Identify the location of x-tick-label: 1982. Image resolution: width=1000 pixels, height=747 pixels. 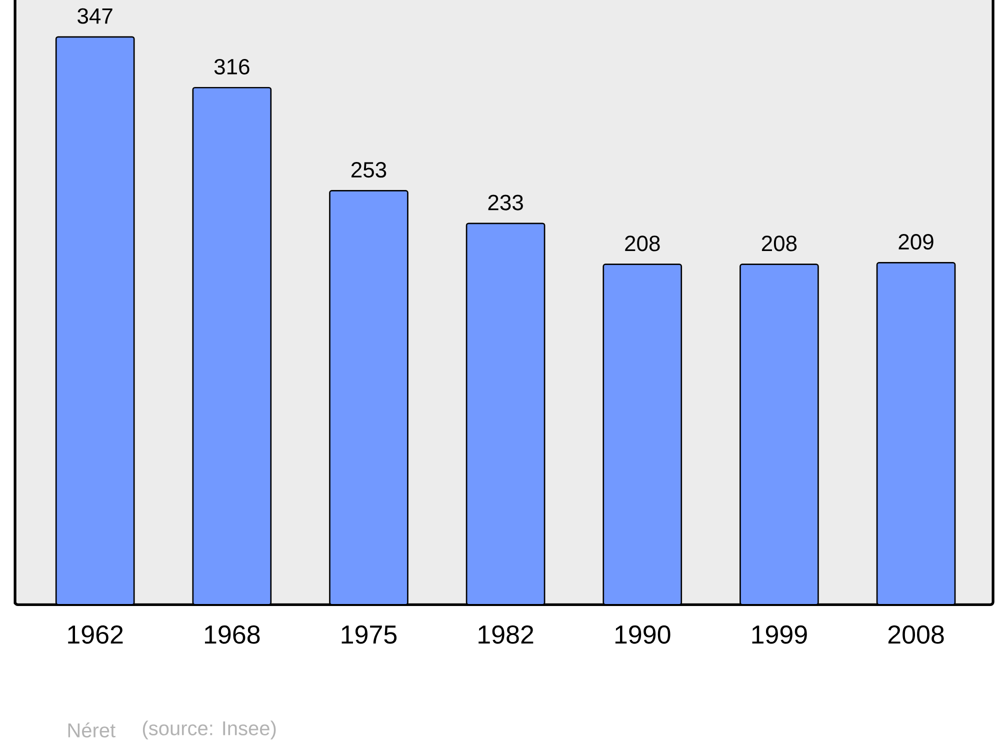
(506, 634).